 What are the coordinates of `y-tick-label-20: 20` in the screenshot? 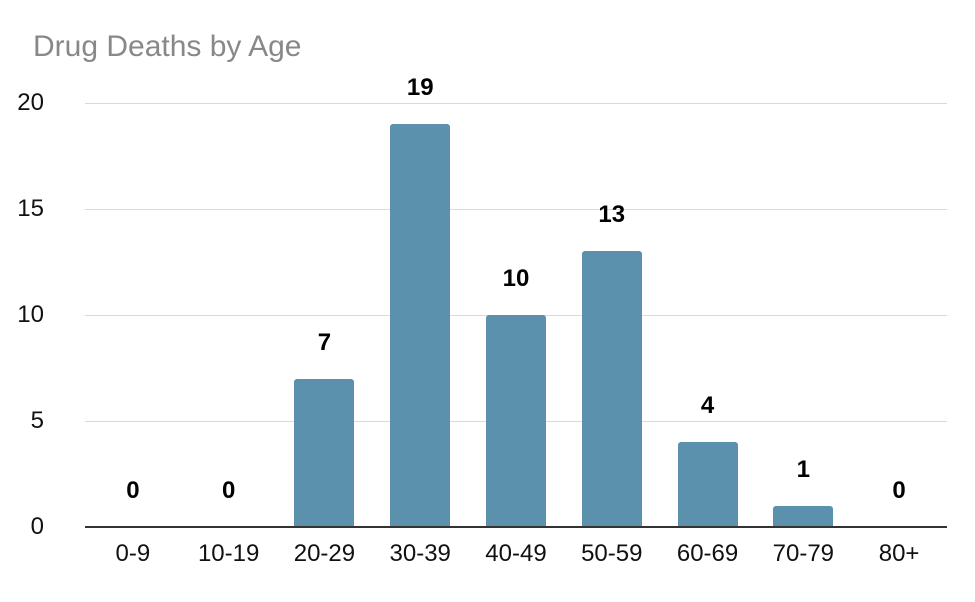 It's located at (30, 102).